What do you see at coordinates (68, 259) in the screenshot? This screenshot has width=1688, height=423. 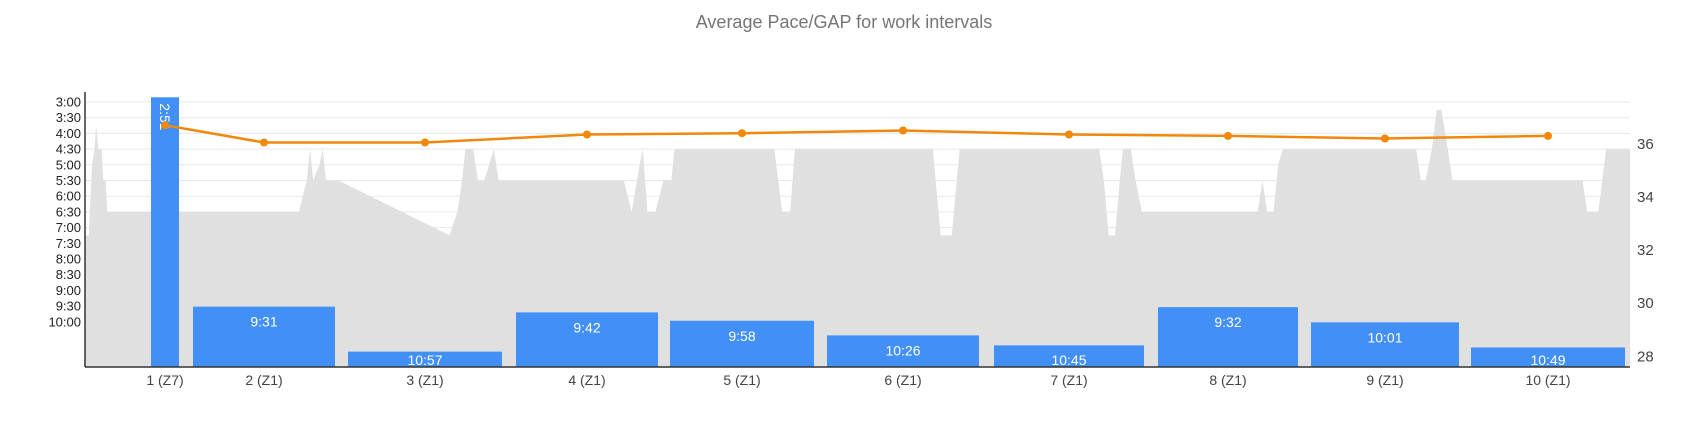 I see `y-left-tick-label: 8:00` at bounding box center [68, 259].